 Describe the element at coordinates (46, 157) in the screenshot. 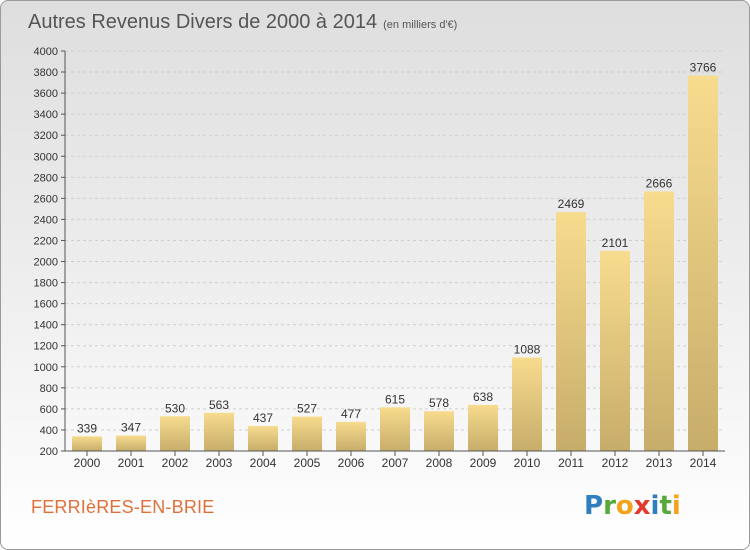

I see `y-tick-label: 3000` at that location.